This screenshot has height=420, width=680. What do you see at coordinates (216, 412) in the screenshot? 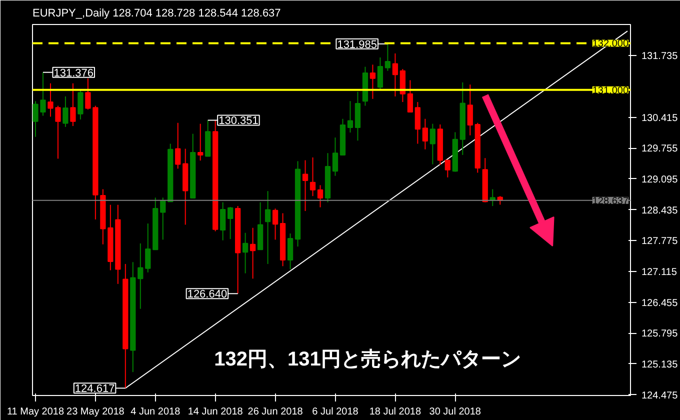
I see `x-tick-label: 14 Jun 2018` at bounding box center [216, 412].